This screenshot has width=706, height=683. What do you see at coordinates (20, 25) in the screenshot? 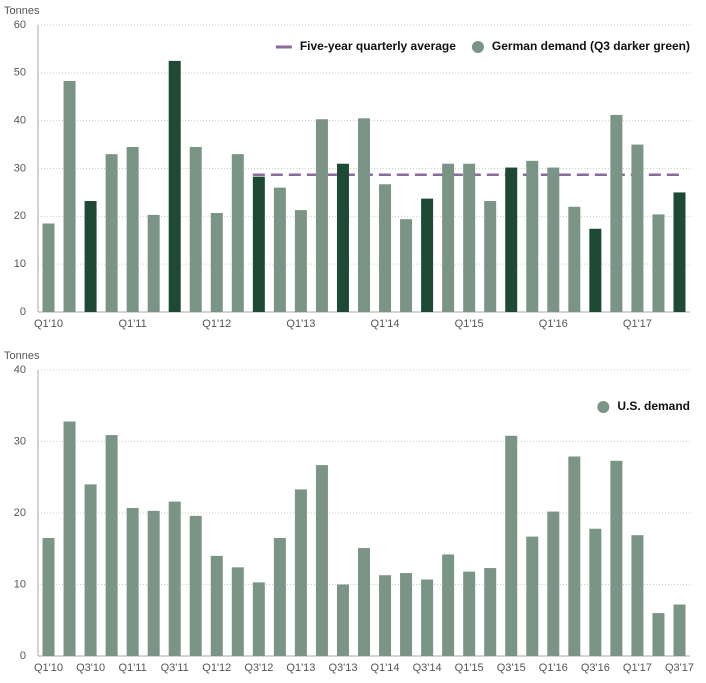
I see `y-tick-label: 60` at bounding box center [20, 25].